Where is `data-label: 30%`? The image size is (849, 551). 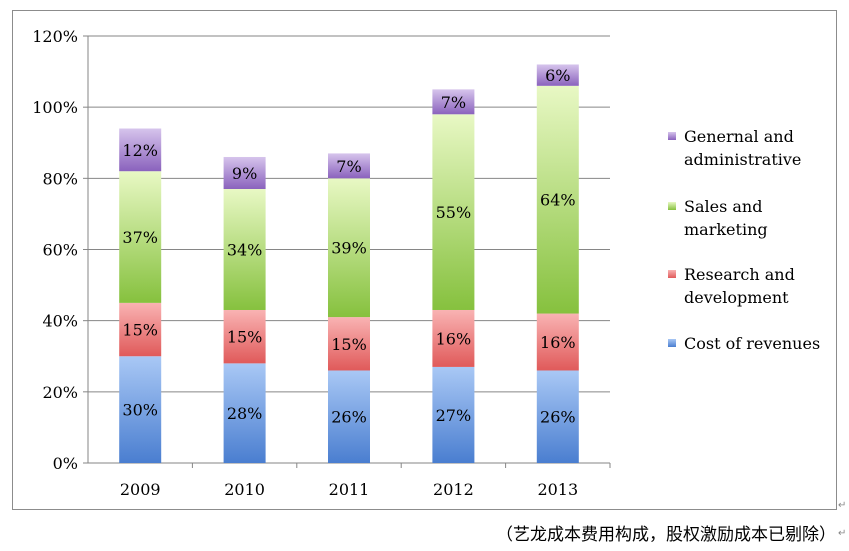 data-label: 30% is located at coordinates (140, 410).